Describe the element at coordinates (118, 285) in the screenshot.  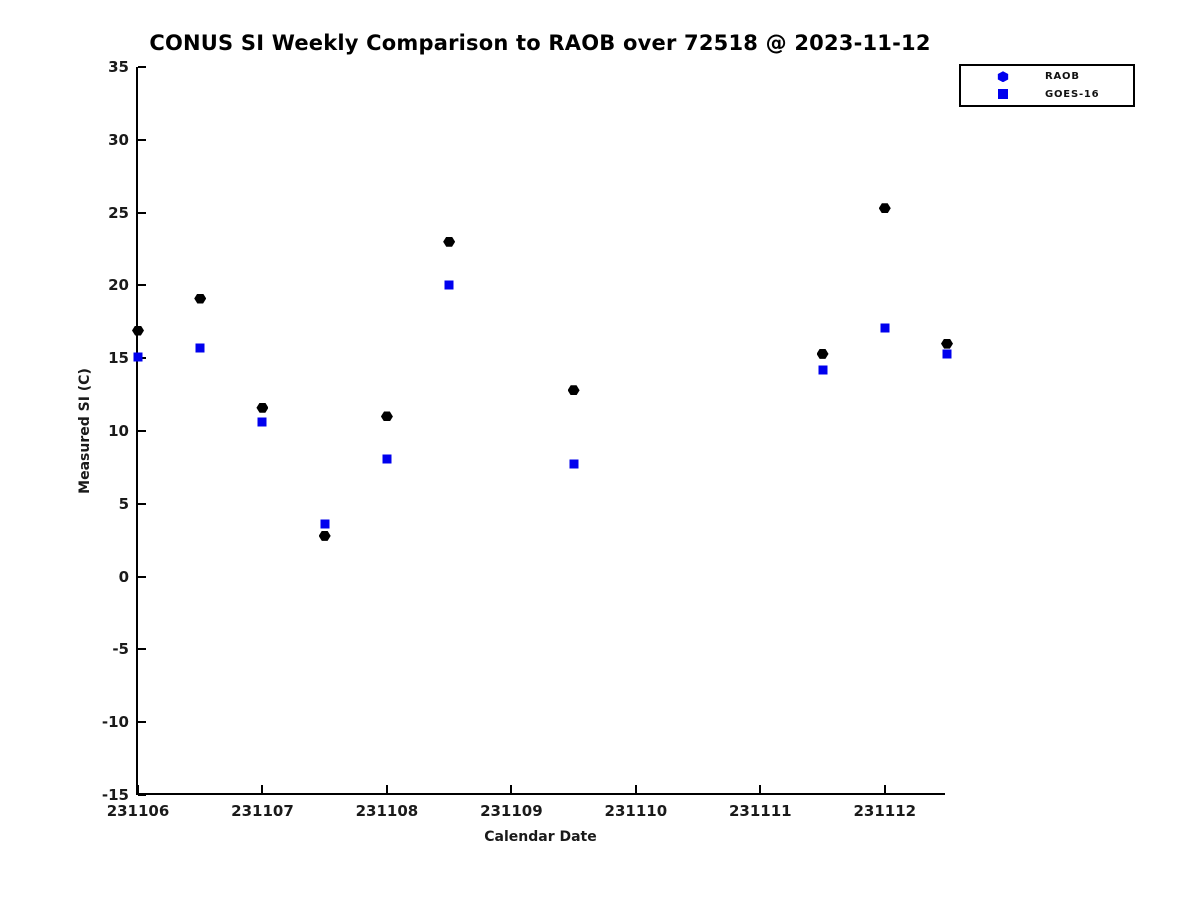
I see `y-tick-label: 20` at that location.